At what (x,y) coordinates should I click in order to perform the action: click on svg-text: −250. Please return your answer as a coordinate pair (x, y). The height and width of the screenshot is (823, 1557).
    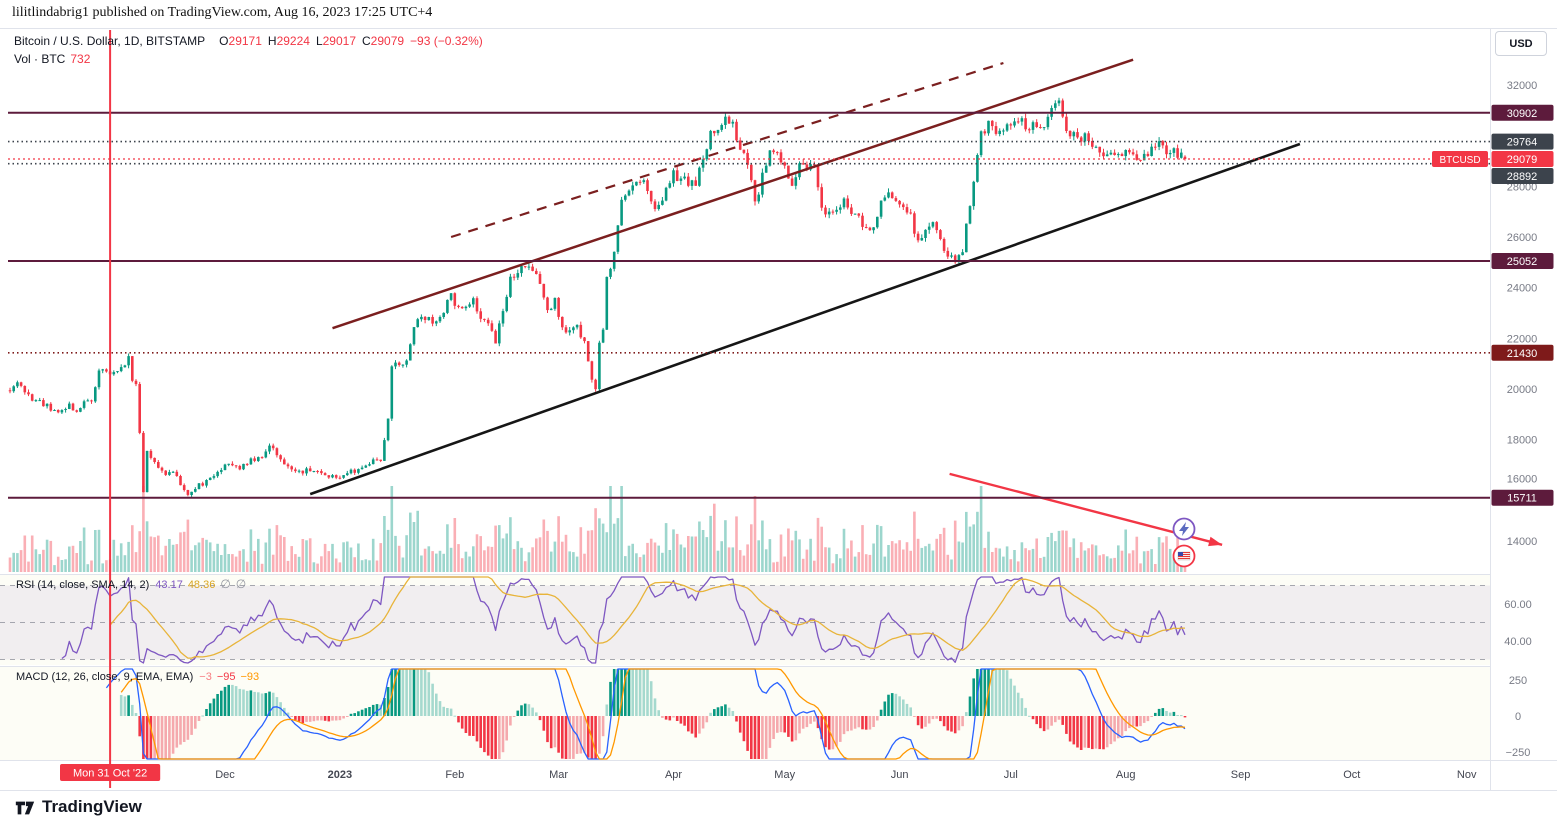
    Looking at the image, I should click on (1518, 753).